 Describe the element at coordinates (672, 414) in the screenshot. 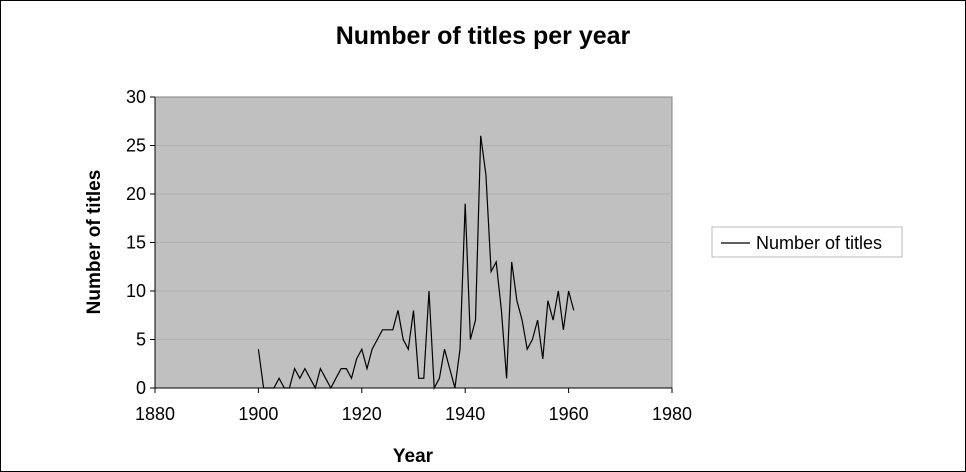

I see `x-tick-label: 1980` at that location.